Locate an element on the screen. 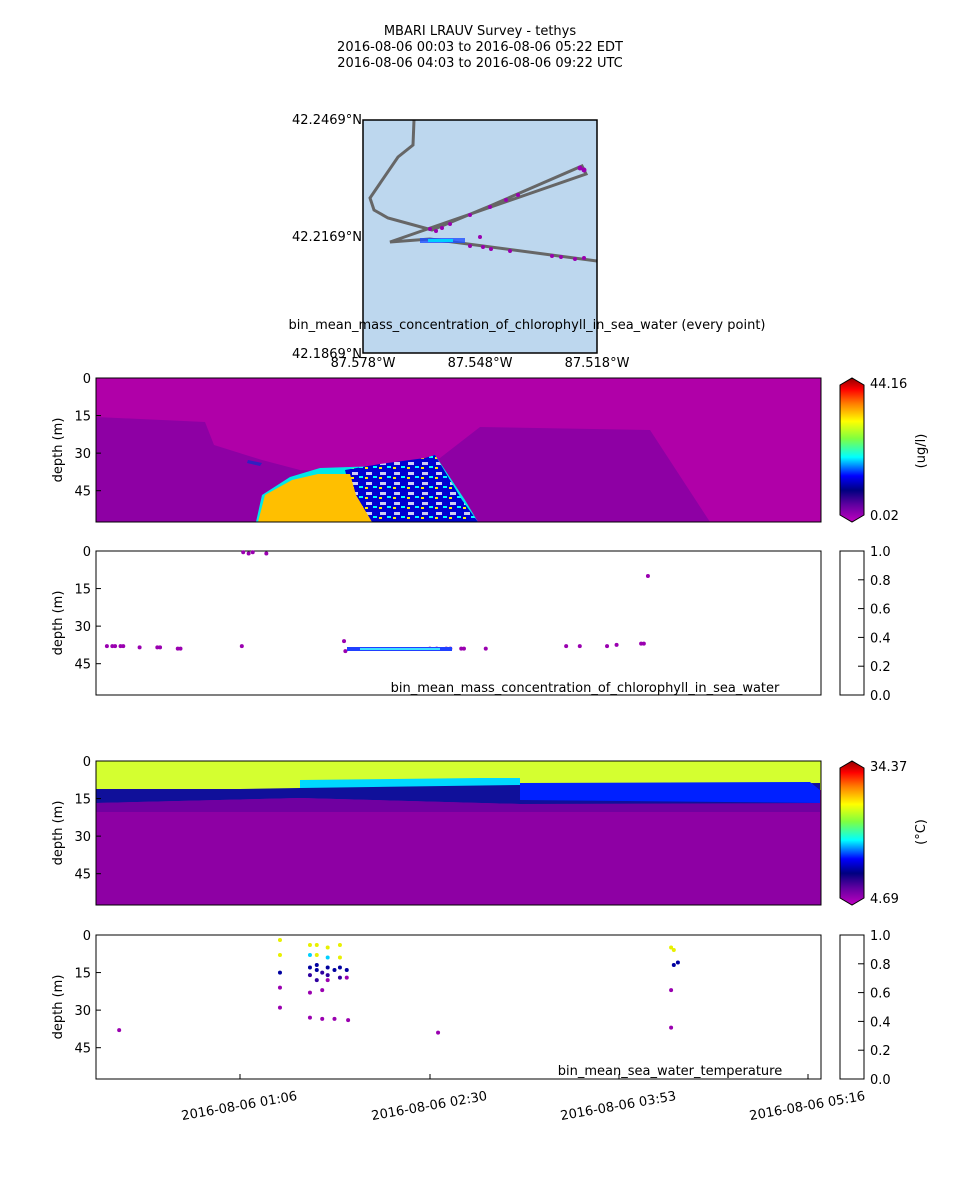  chl-frame is located at coordinates (458, 450).